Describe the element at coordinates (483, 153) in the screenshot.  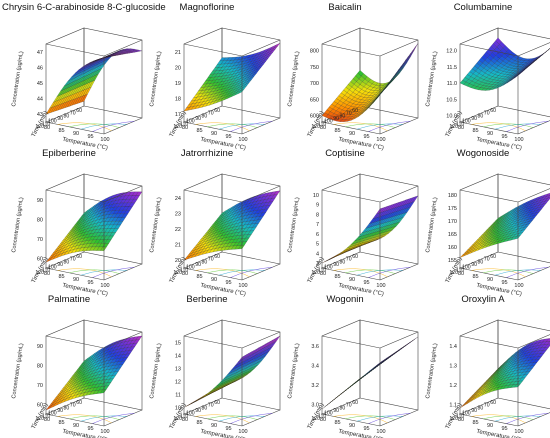
I see `chart-title: Wogonoside` at that location.